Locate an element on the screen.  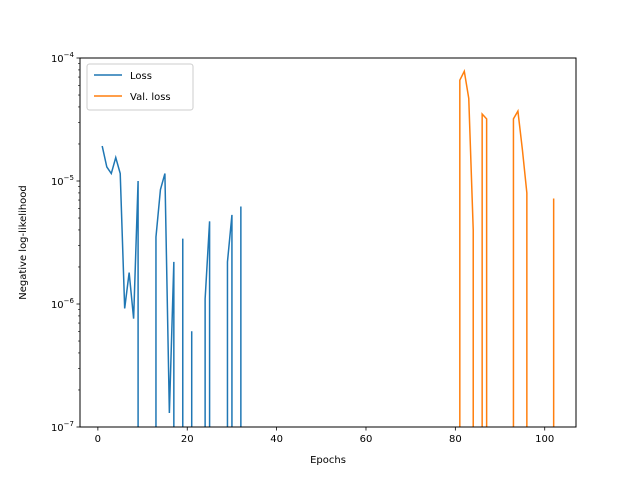
y-axis-label: Negative log-likelihood is located at coordinates (23, 242).